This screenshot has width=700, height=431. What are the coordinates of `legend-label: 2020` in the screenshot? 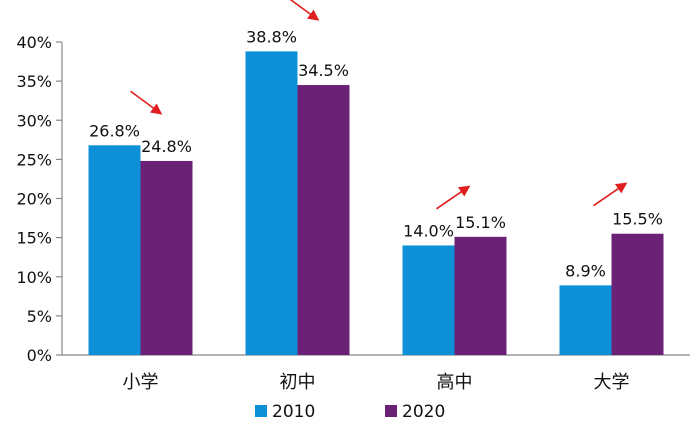 It's located at (423, 412).